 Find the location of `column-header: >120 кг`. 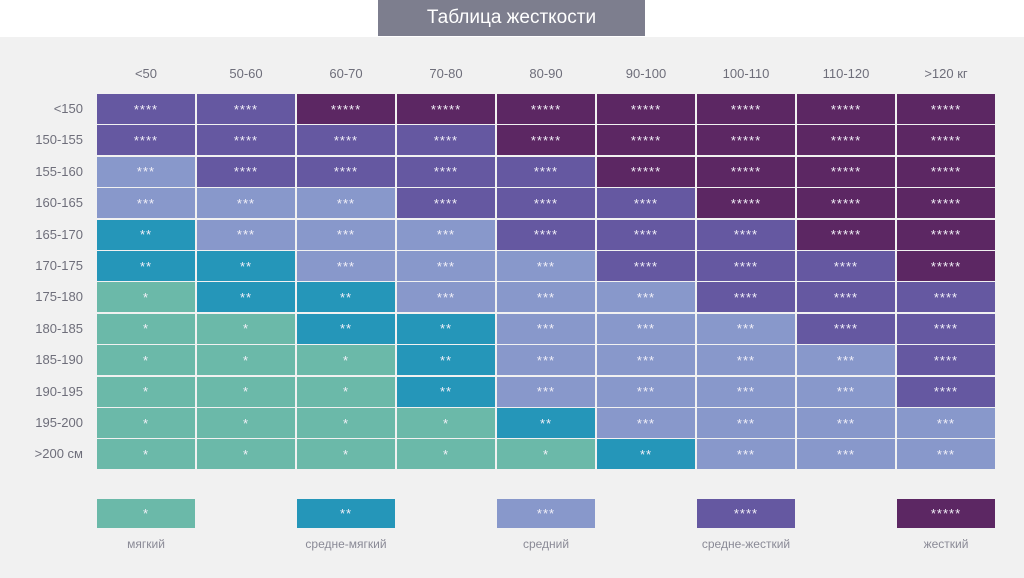

column-header: >120 кг is located at coordinates (946, 73).